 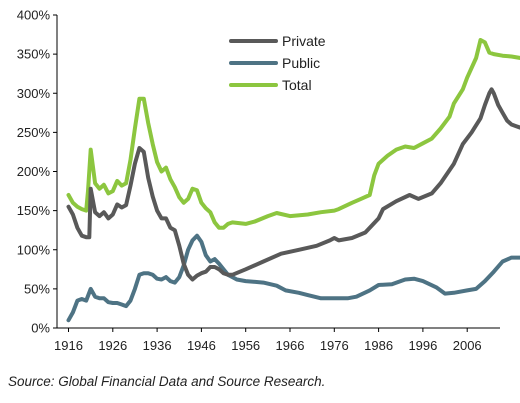 What do you see at coordinates (112, 345) in the screenshot?
I see `x-tick-label: 1926` at bounding box center [112, 345].